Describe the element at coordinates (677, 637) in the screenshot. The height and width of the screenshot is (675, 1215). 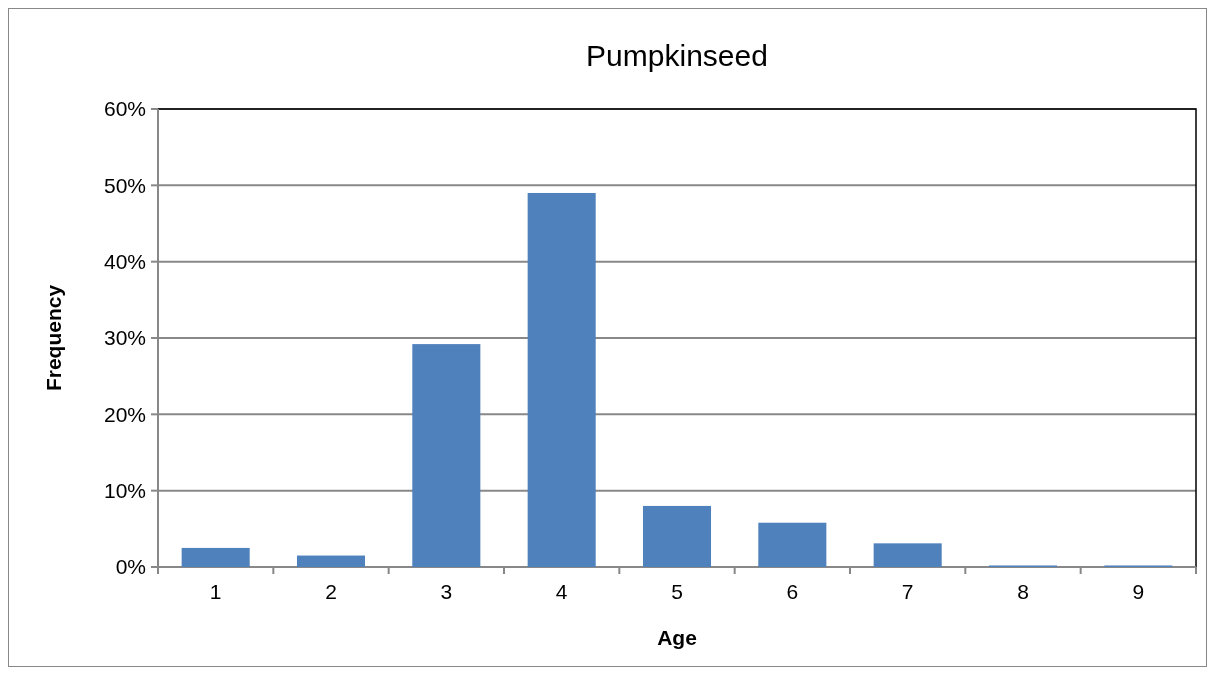
I see `x-axis-title: Age` at that location.